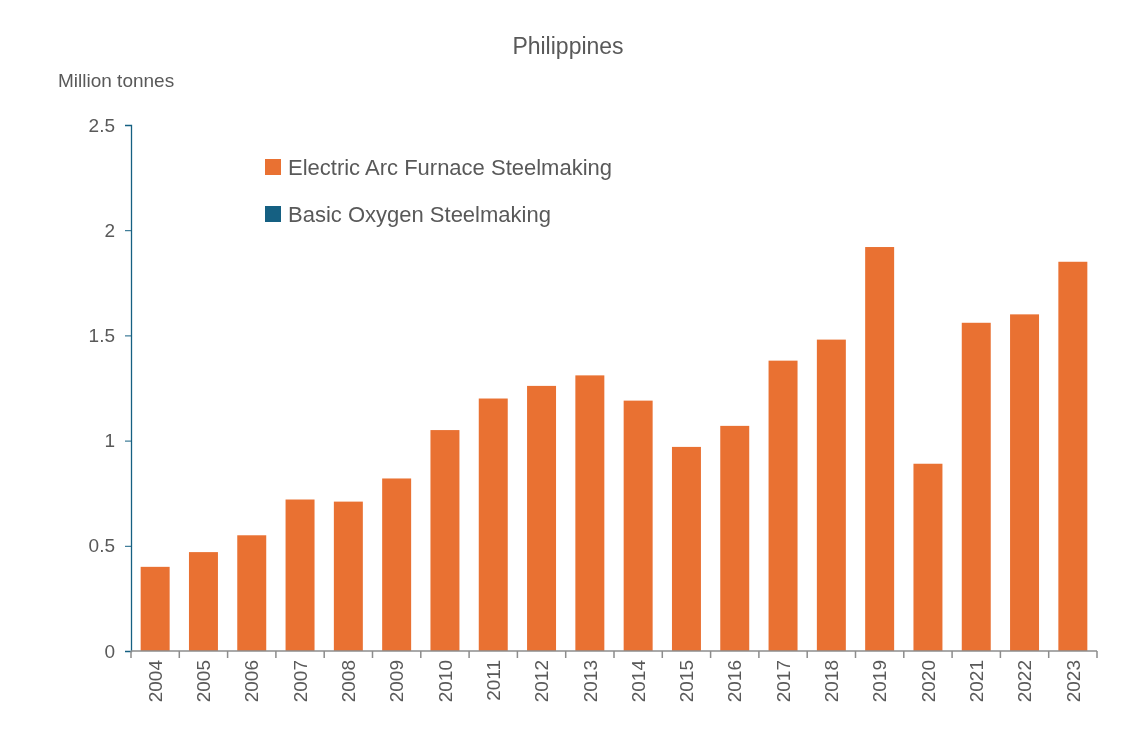  What do you see at coordinates (109, 651) in the screenshot?
I see `y-tick-label: 0` at bounding box center [109, 651].